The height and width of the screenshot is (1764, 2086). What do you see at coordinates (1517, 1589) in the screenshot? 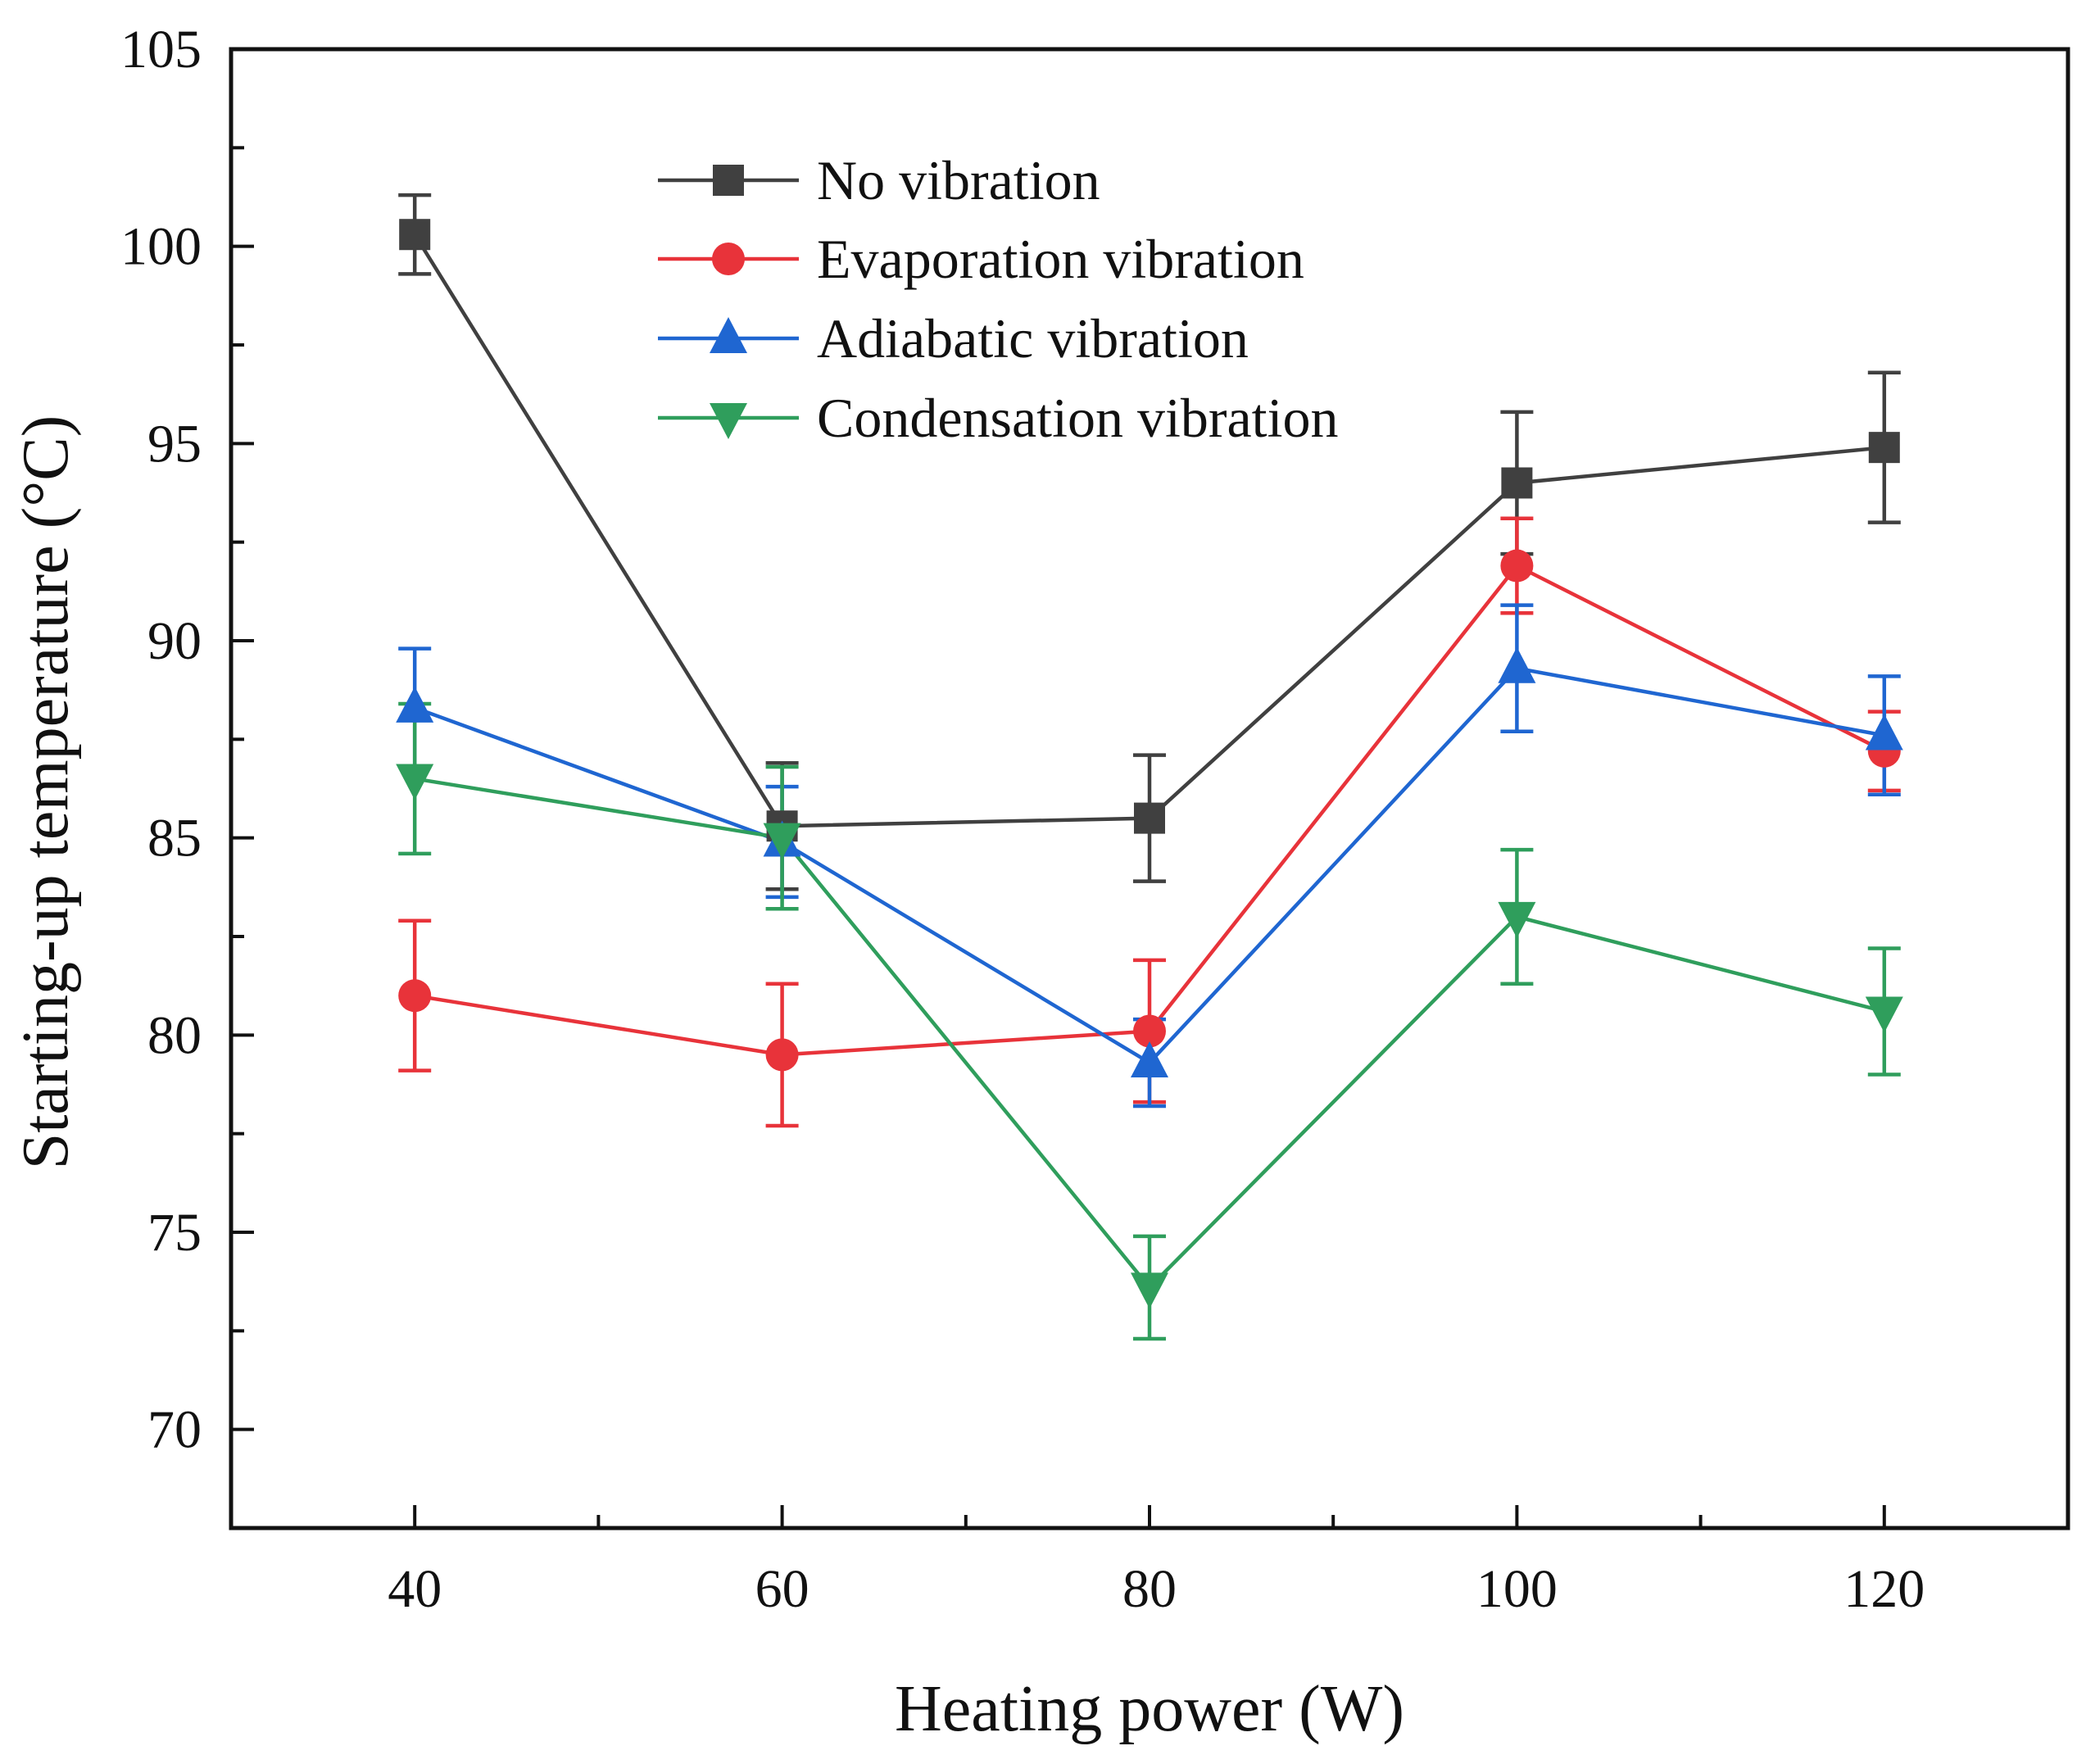
I see `x-tick-label: 100` at bounding box center [1517, 1589].